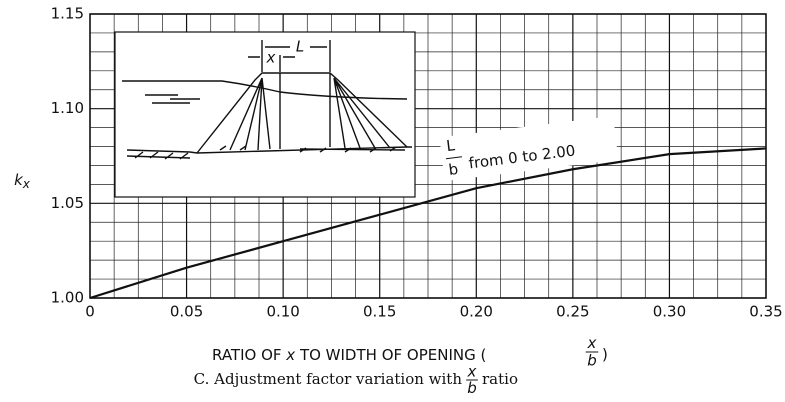  What do you see at coordinates (90, 312) in the screenshot?
I see `x-tick-label: 0` at bounding box center [90, 312].